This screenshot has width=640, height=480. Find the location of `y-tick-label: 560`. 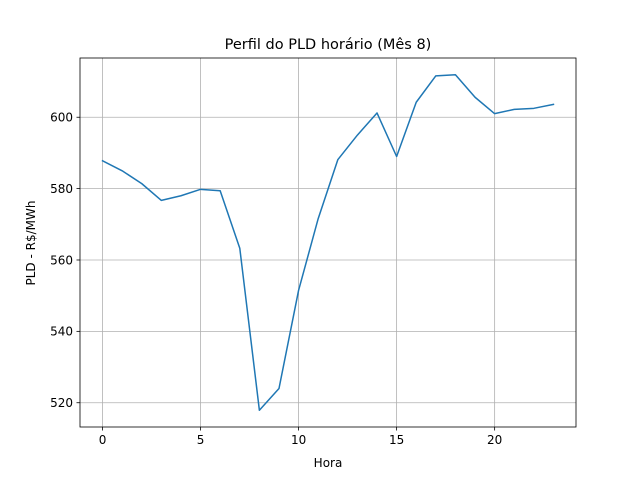

y-tick-label: 560 is located at coordinates (61, 260).